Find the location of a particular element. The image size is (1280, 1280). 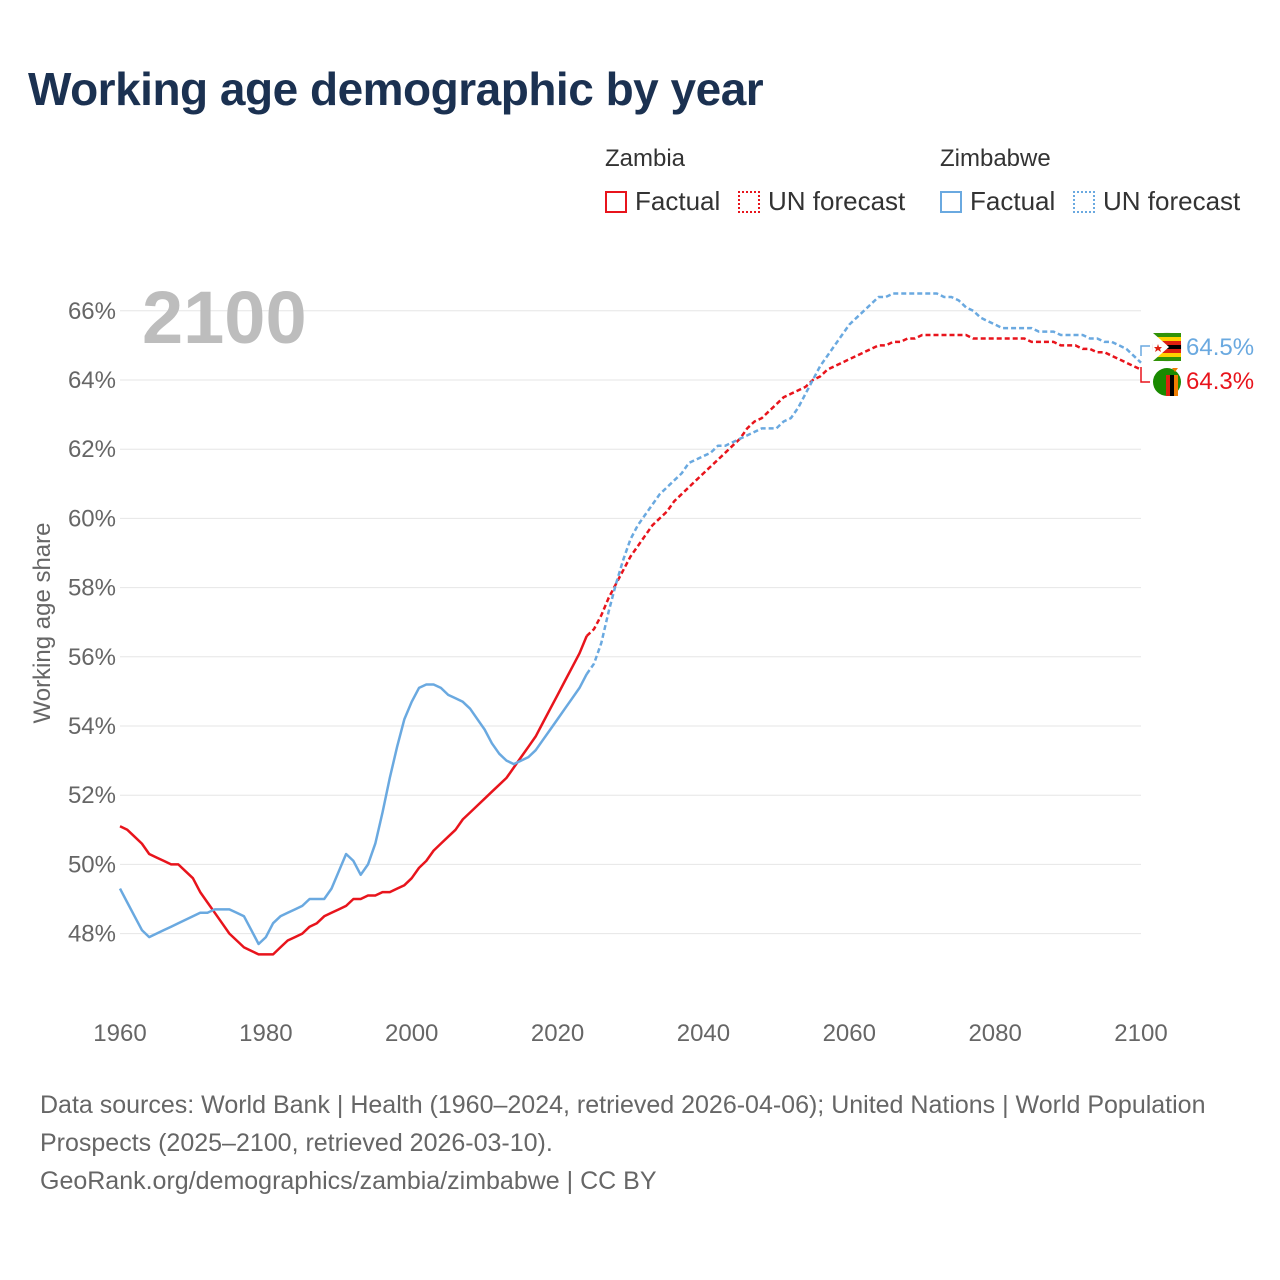

y-axis-label: Working age share is located at coordinates (42, 623).